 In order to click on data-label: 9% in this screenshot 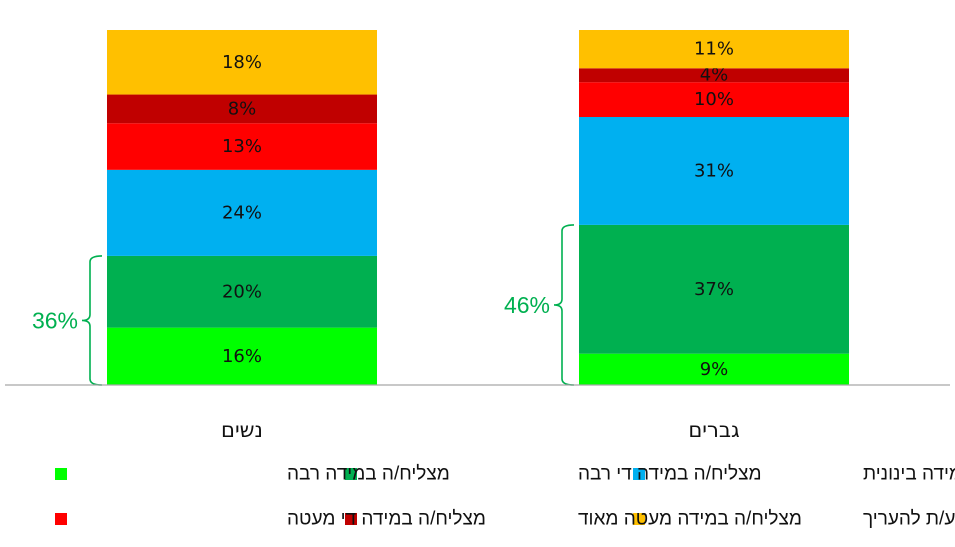, I will do `click(714, 369)`.